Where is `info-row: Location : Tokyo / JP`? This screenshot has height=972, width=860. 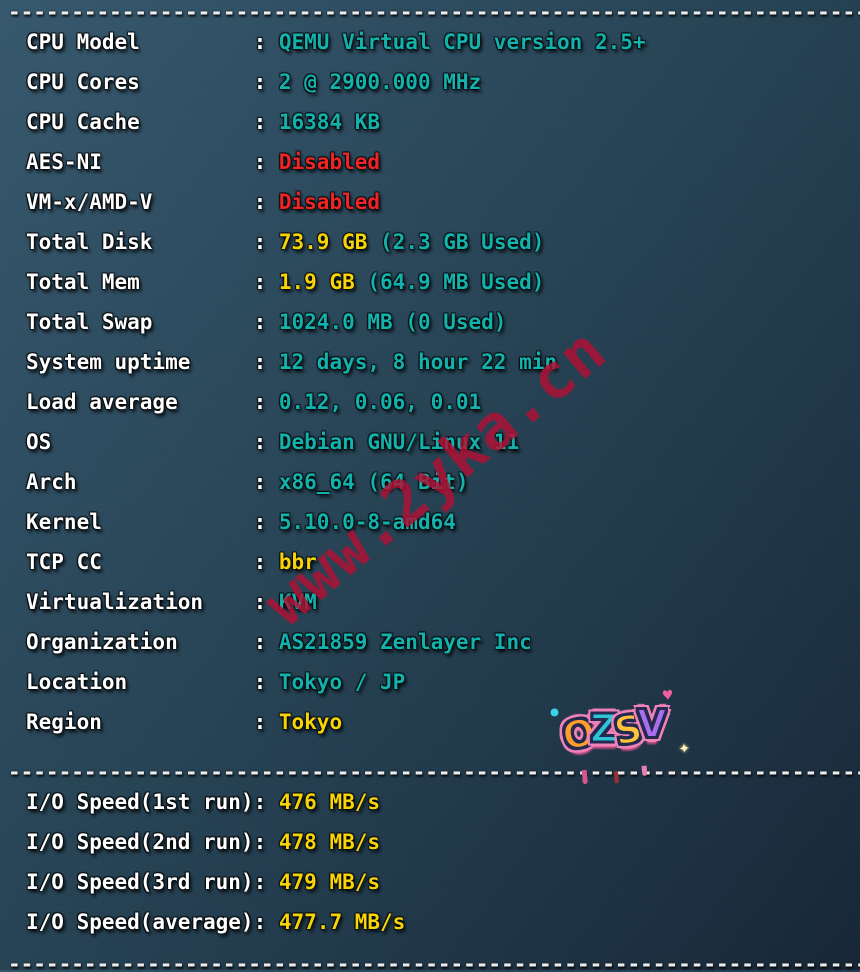 info-row: Location : Tokyo / JP is located at coordinates (443, 690).